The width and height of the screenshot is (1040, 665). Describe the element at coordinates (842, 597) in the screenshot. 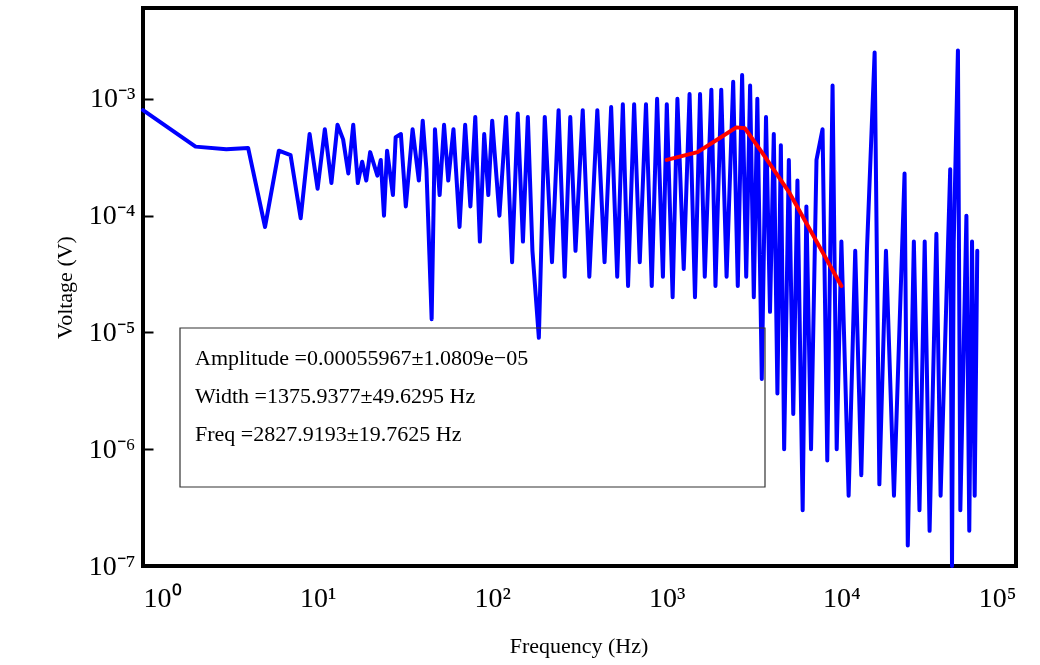

I see `x-tick-label: 10⁴` at that location.